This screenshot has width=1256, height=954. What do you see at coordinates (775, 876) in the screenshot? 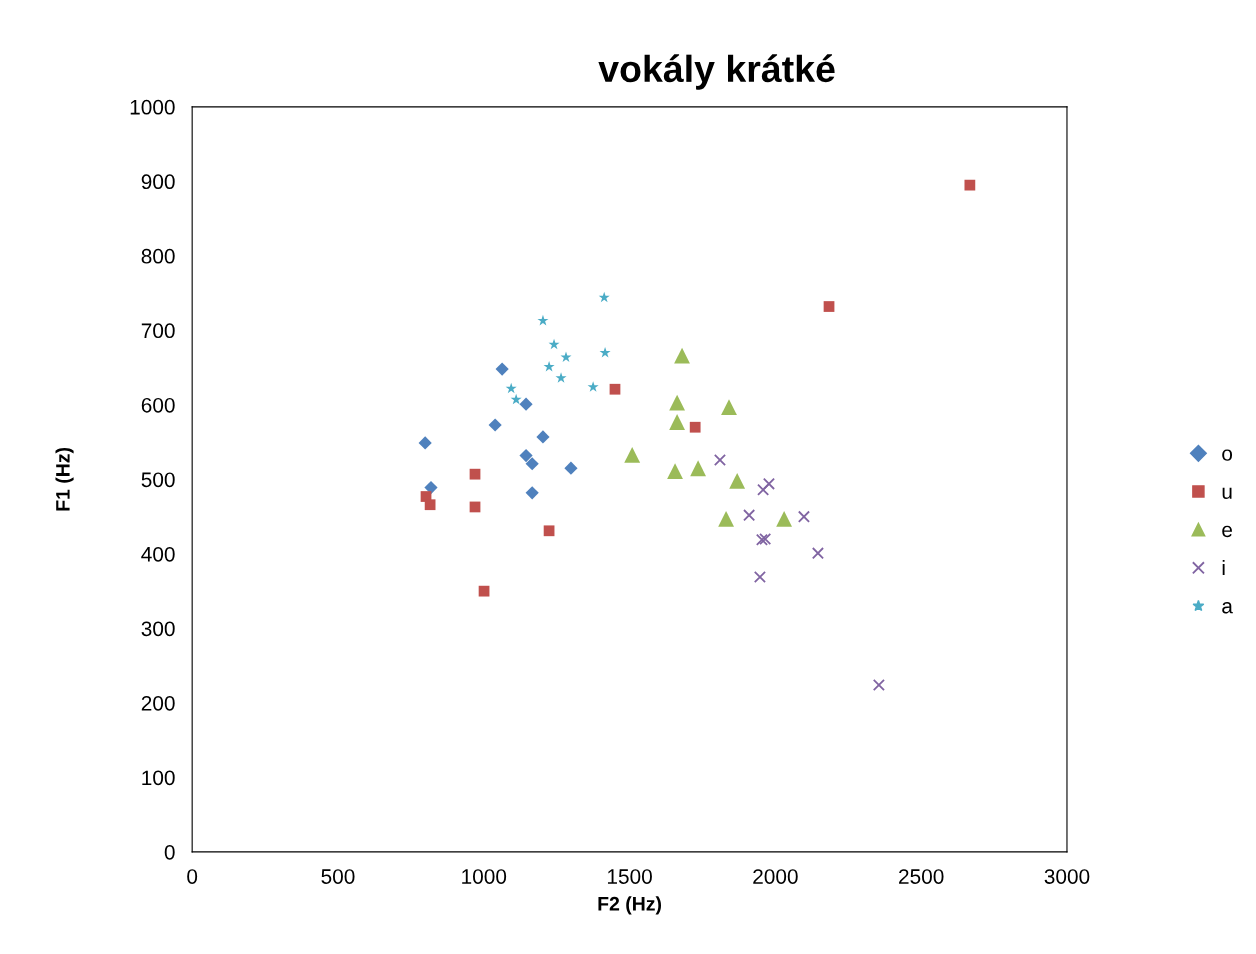
I see `x-tick-label: 2000` at bounding box center [775, 876].